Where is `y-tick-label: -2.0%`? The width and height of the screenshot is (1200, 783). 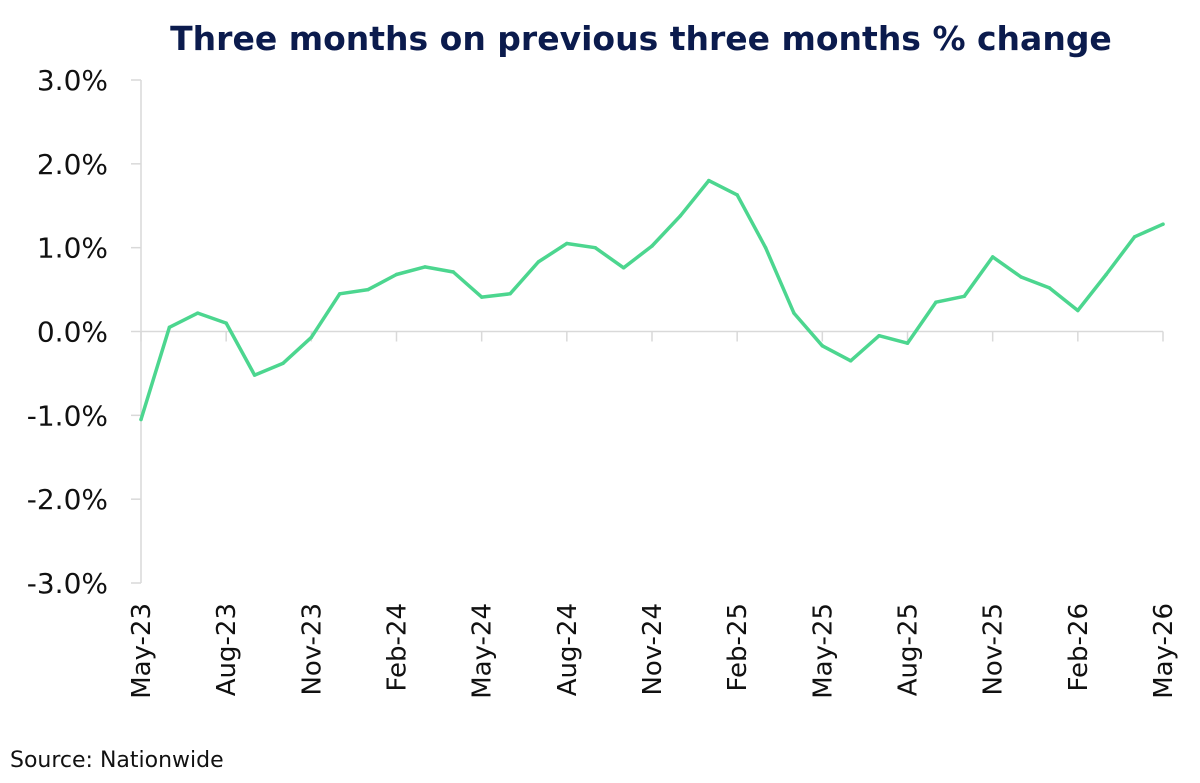
y-tick-label: -2.0% is located at coordinates (67, 499).